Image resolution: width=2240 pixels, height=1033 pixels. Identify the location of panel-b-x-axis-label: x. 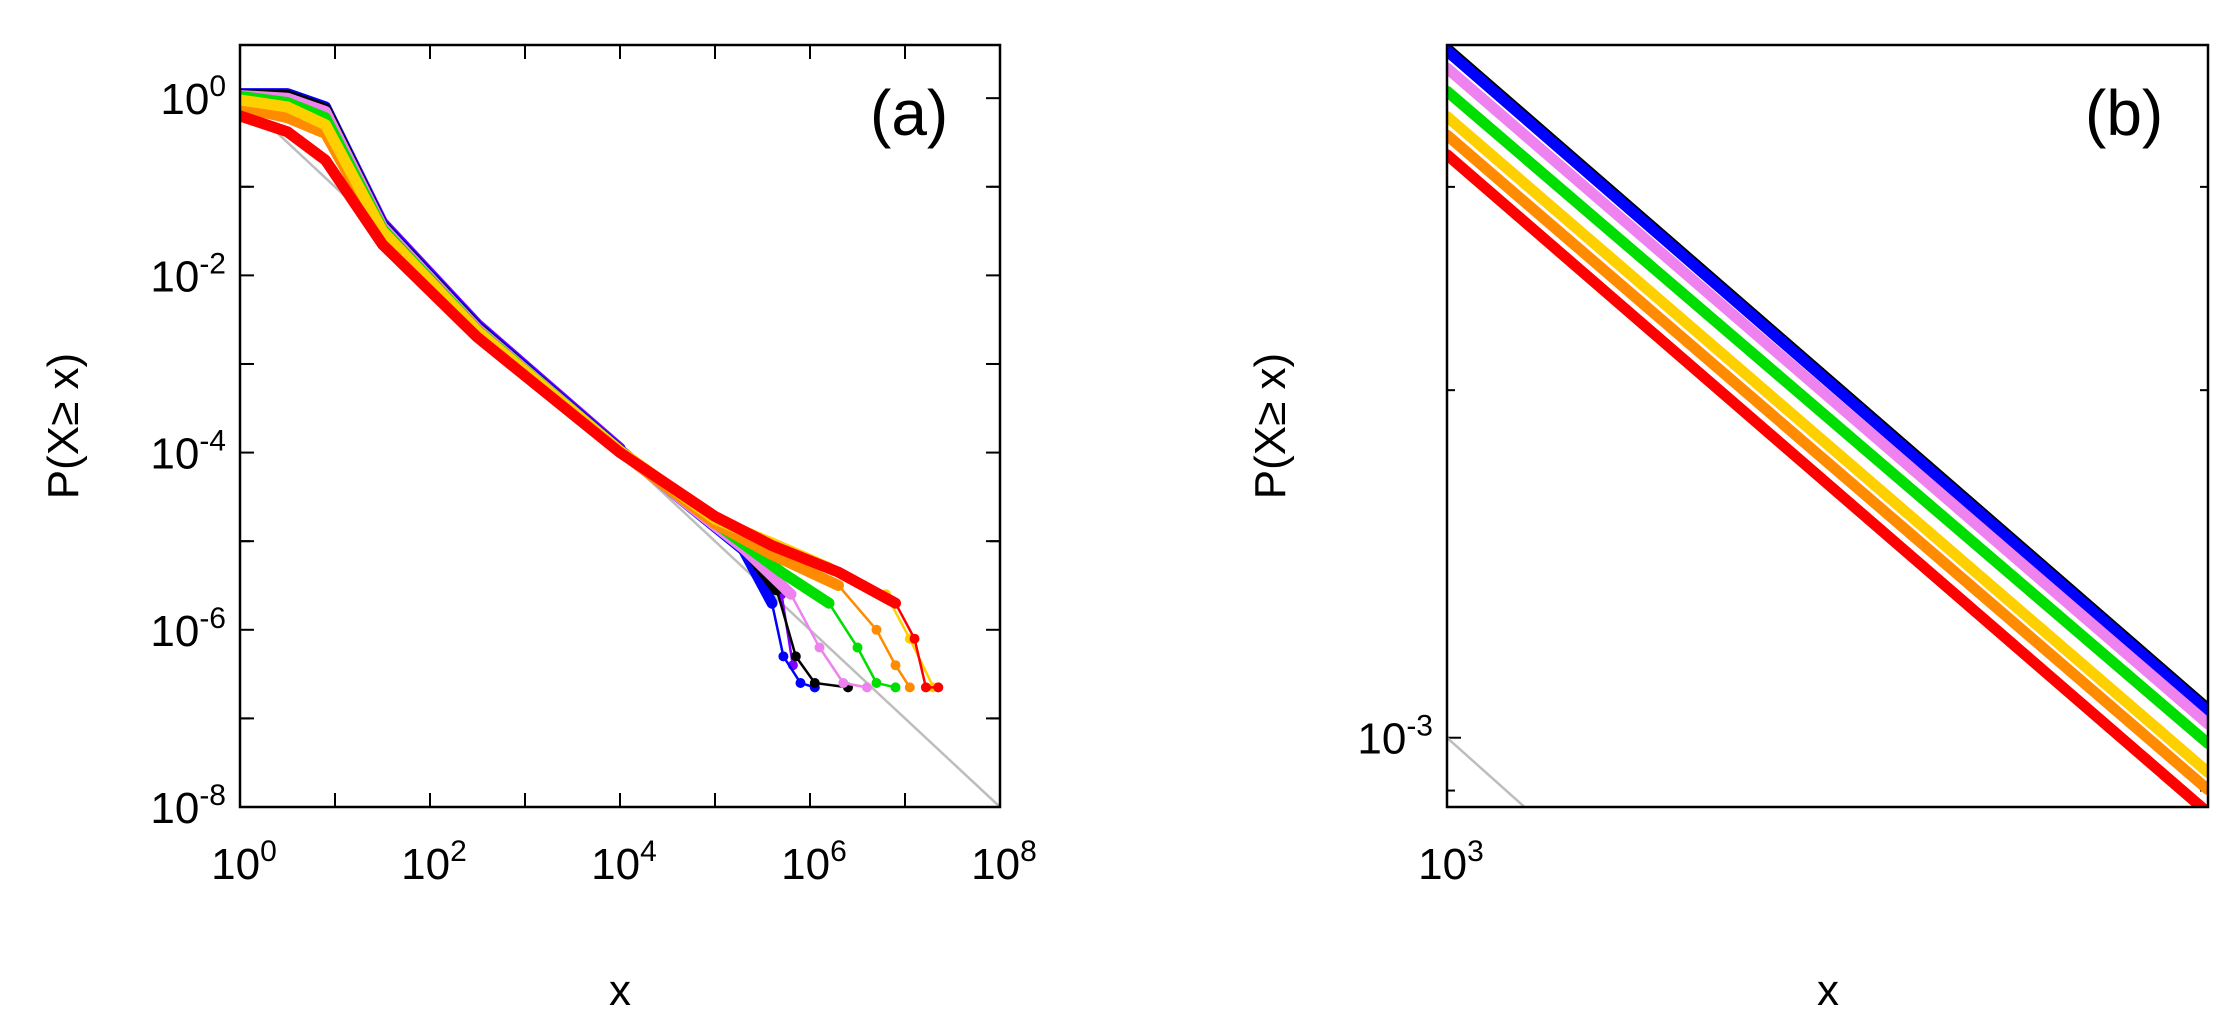
(1828, 990).